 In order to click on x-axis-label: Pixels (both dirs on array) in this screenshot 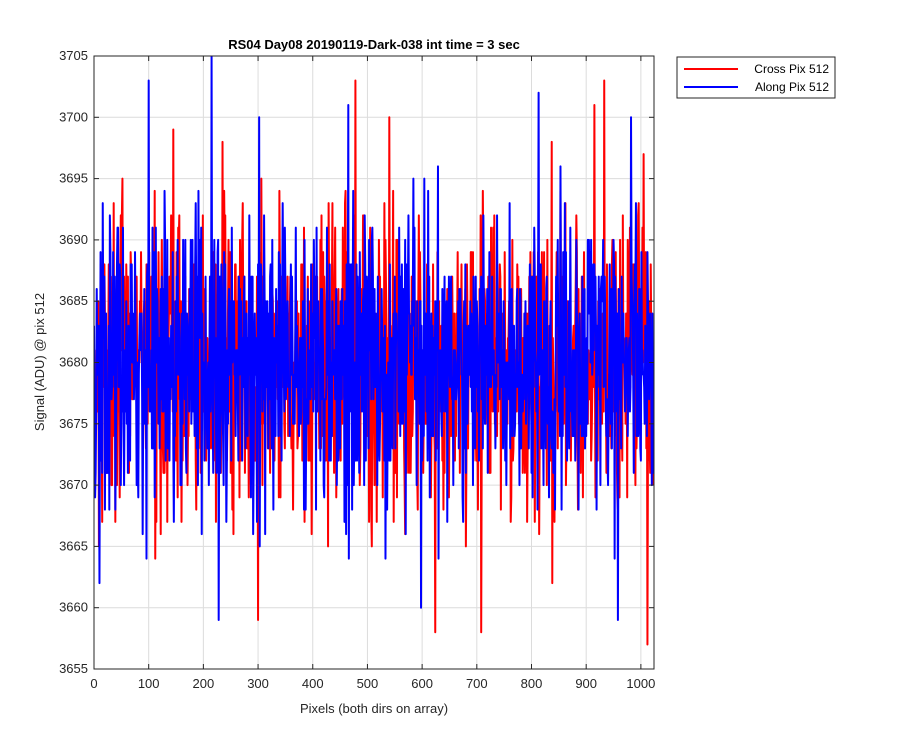, I will do `click(374, 708)`.